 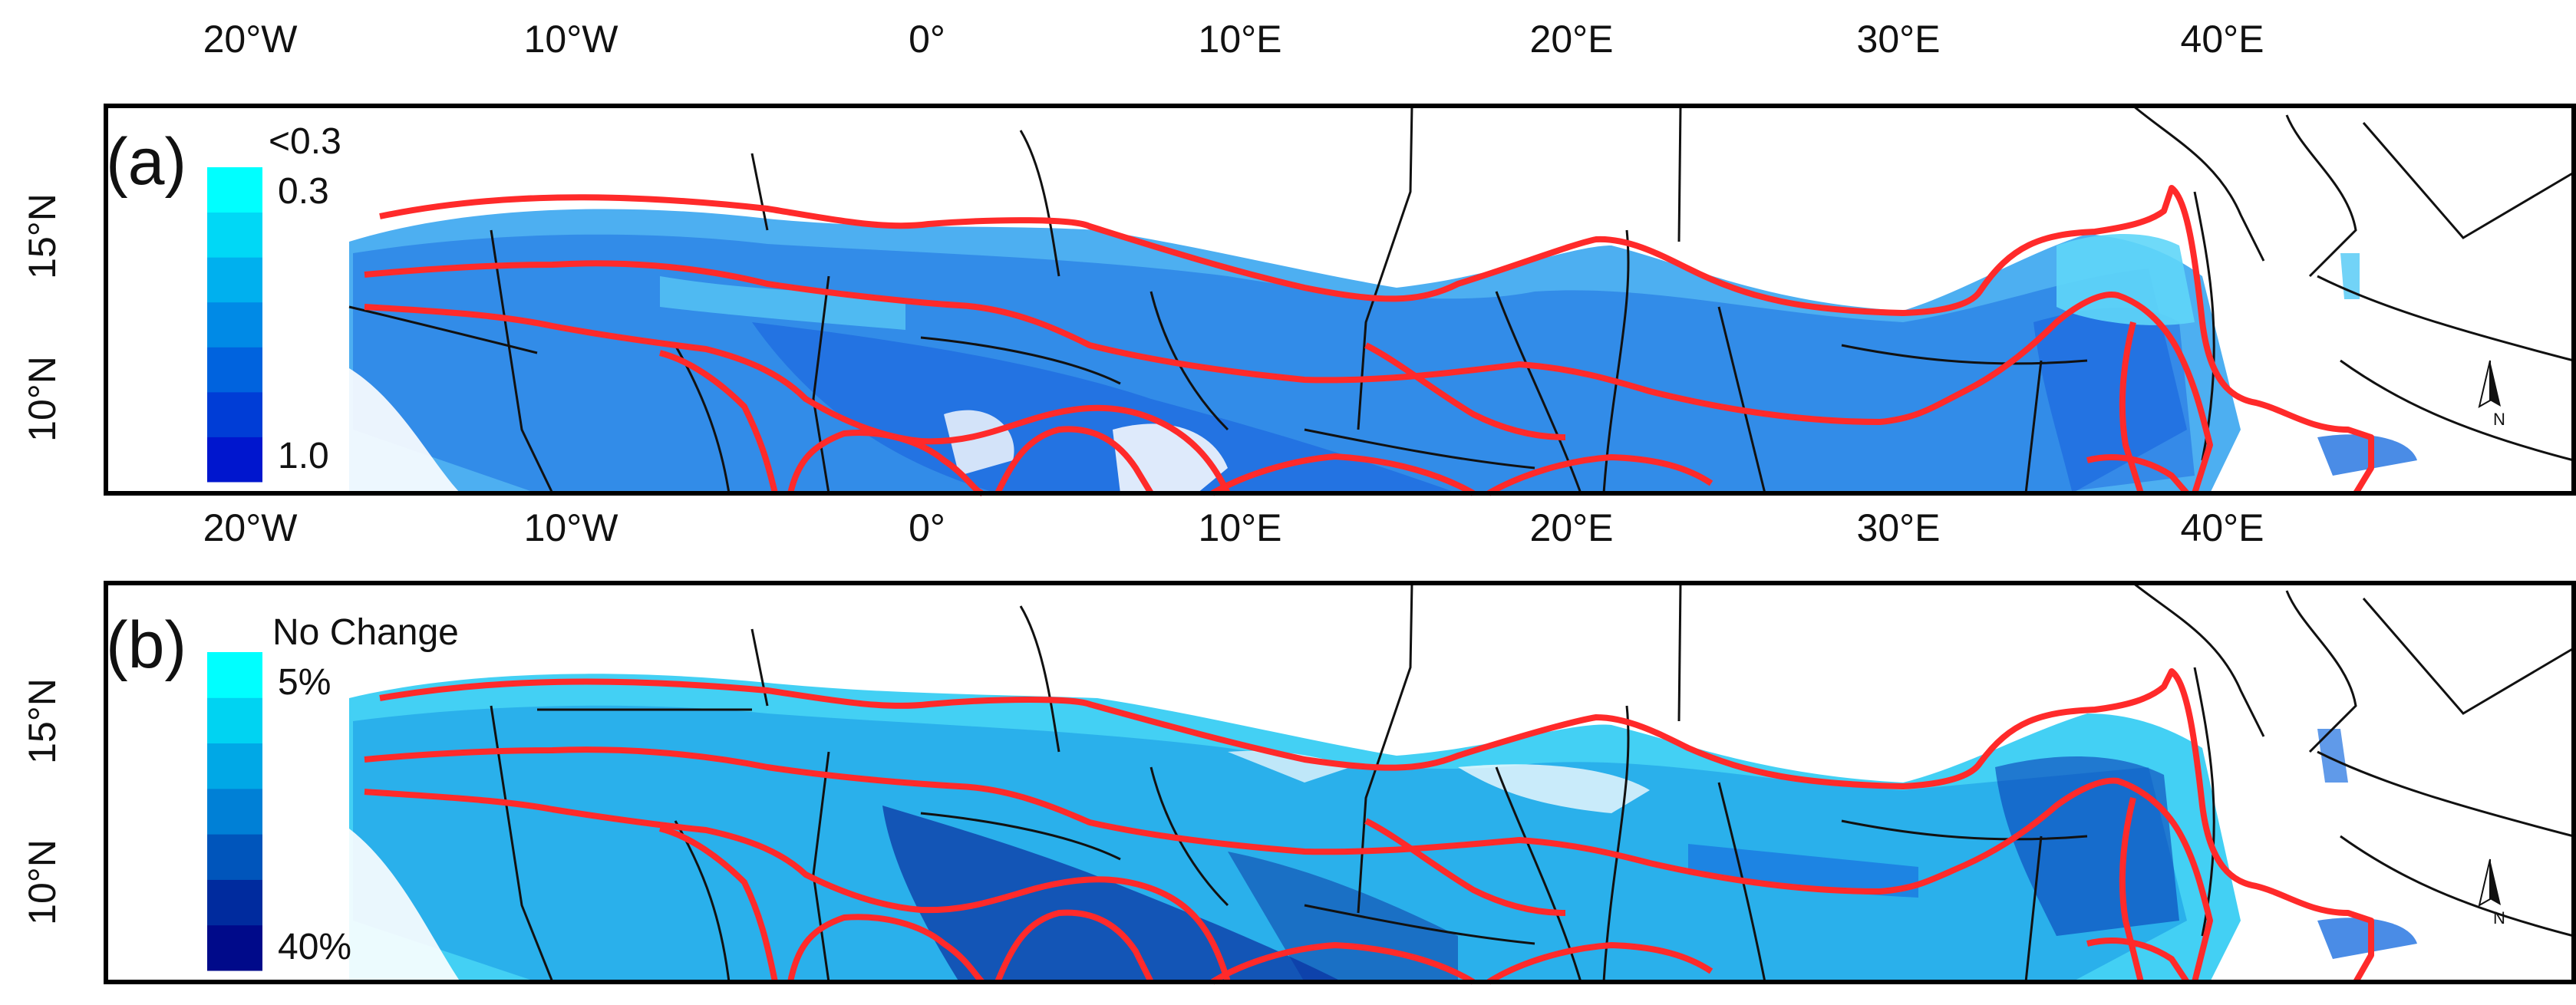 What do you see at coordinates (42, 802) in the screenshot?
I see `lat-axis-b: 15°N 10°N` at bounding box center [42, 802].